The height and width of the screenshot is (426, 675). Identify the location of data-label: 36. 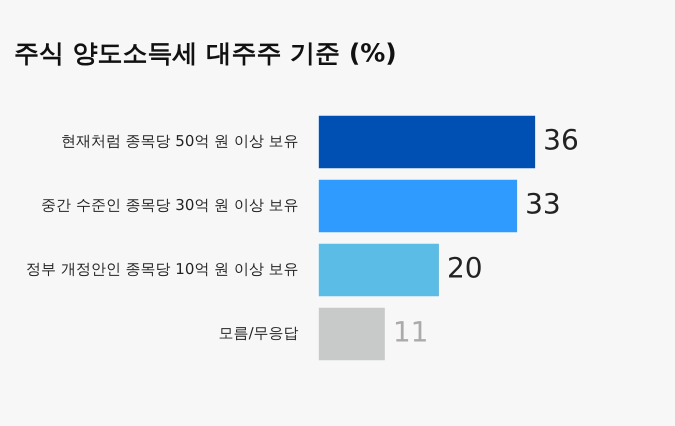
(561, 139).